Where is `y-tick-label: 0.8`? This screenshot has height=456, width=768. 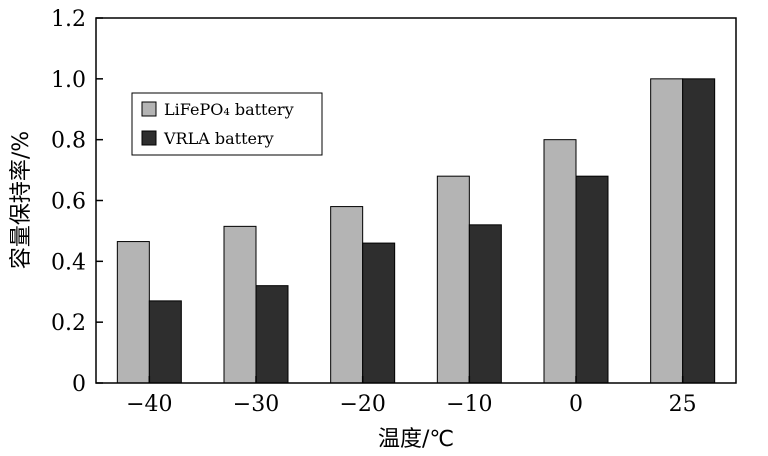
y-tick-label: 0.8 is located at coordinates (68, 141).